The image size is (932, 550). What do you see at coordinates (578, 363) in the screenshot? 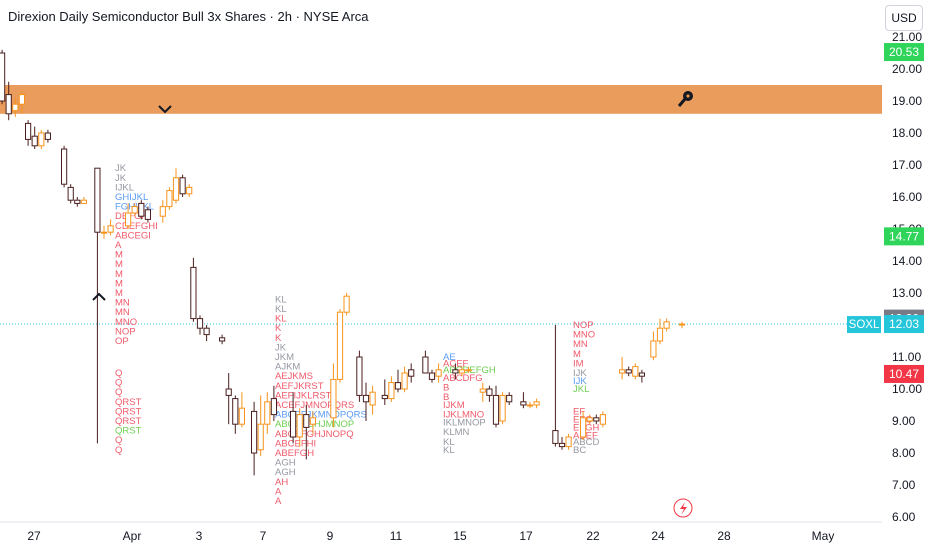
I see `tpo-label: IM` at bounding box center [578, 363].